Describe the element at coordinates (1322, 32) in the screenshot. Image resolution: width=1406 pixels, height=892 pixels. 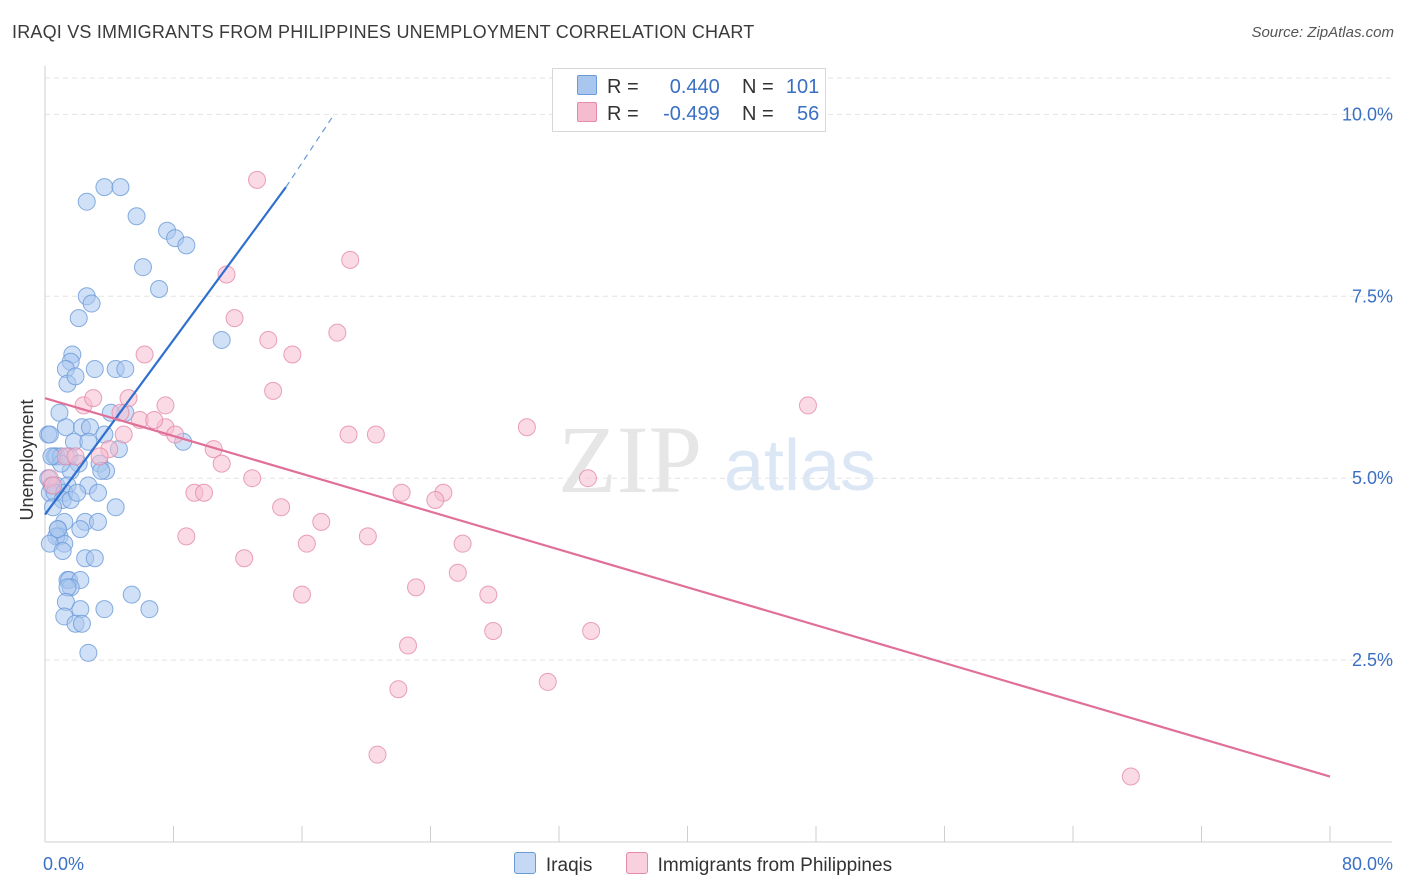
I see `source-label: Source: ZipAtlas.com` at that location.